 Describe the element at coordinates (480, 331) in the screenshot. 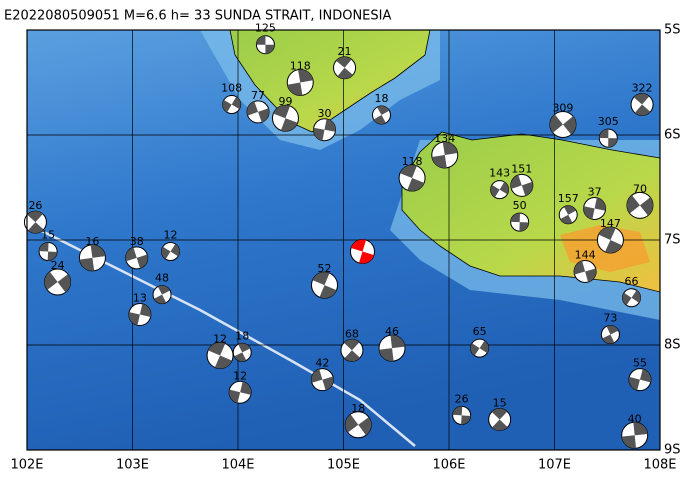

I see `depth-label: 65` at that location.